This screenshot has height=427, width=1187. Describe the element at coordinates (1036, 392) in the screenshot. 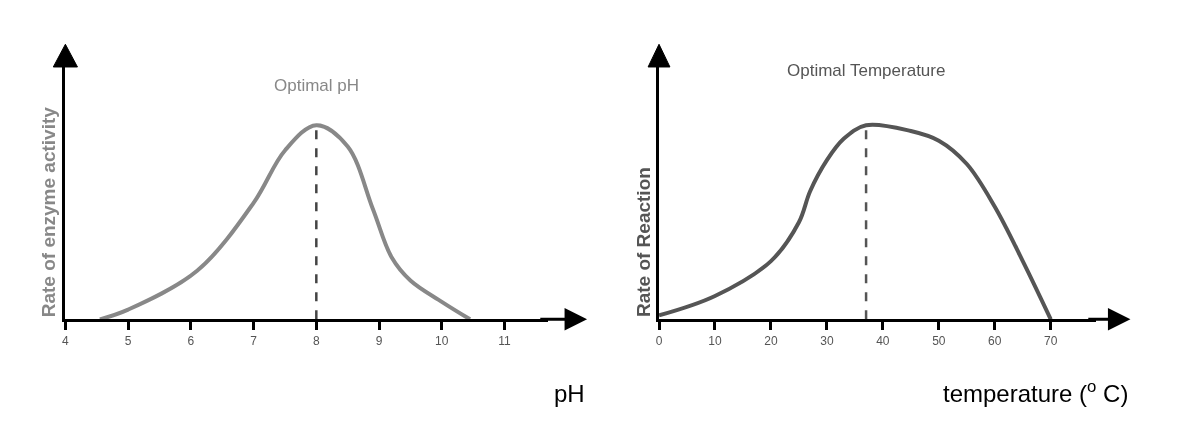

I see `x-axis-title: temperature ($^{o}$ C)` at that location.